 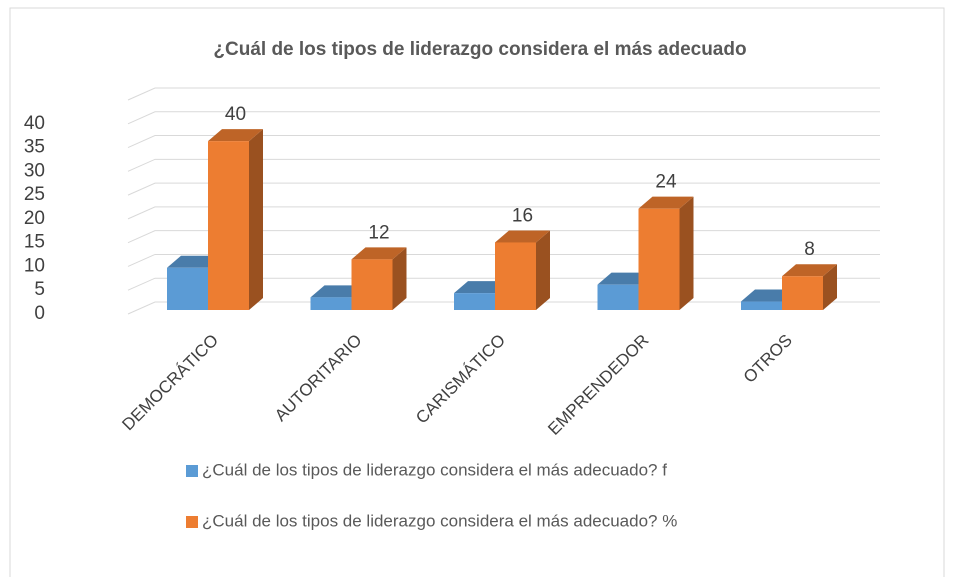 I want to click on y-tick-label: 15, so click(x=34, y=242).